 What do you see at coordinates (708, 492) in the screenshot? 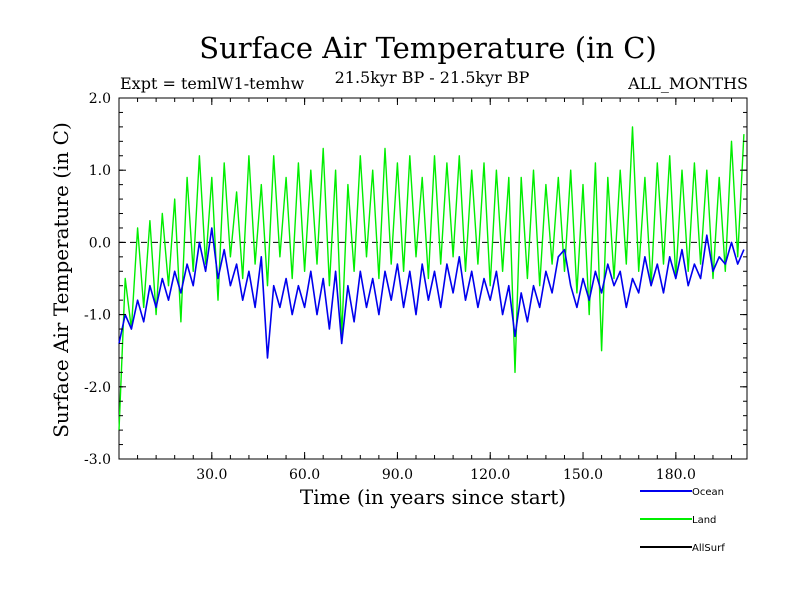
I see `legend-label-ocean: Ocean` at bounding box center [708, 492].